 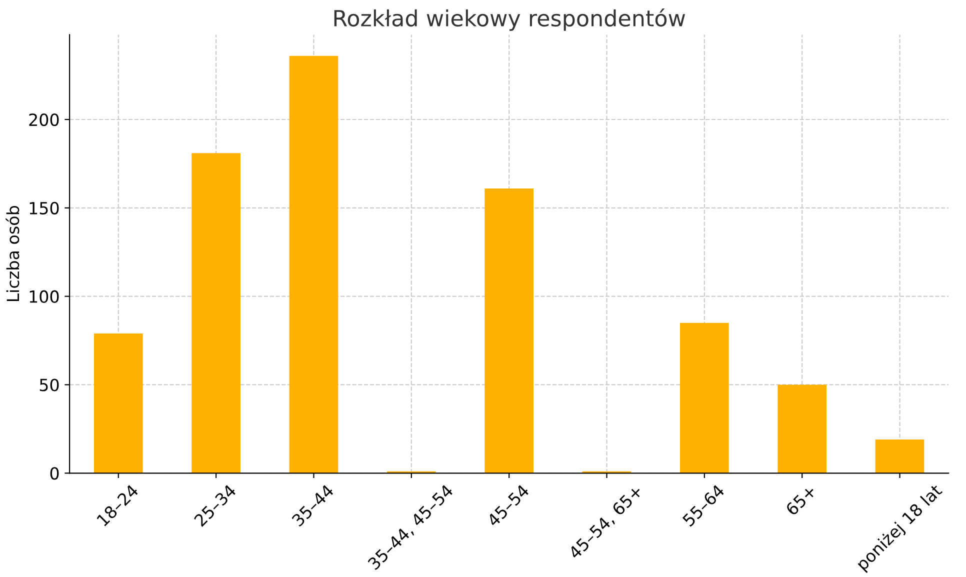 What do you see at coordinates (49, 385) in the screenshot?
I see `y-tick-label: 50` at bounding box center [49, 385].